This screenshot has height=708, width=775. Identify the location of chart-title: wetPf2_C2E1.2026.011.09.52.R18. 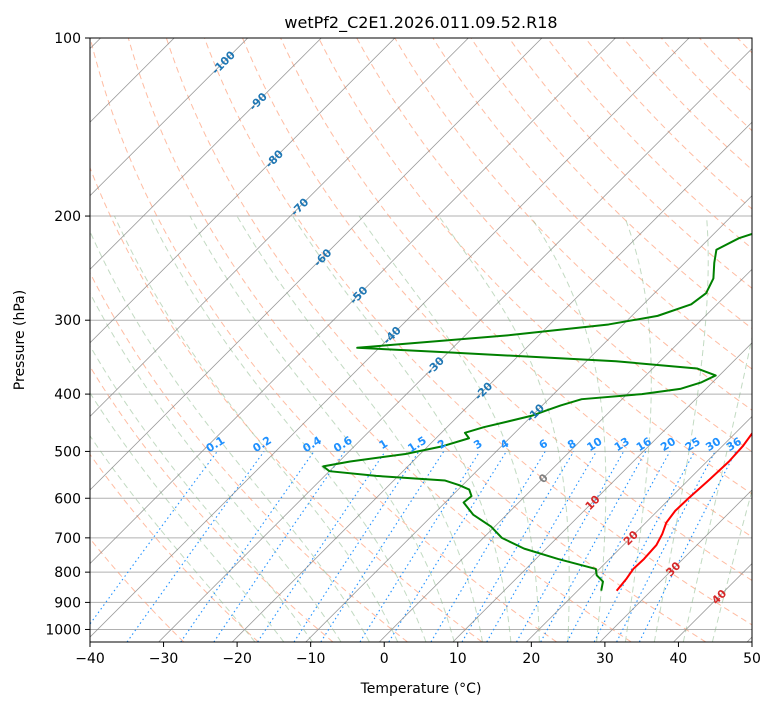
(420, 23).